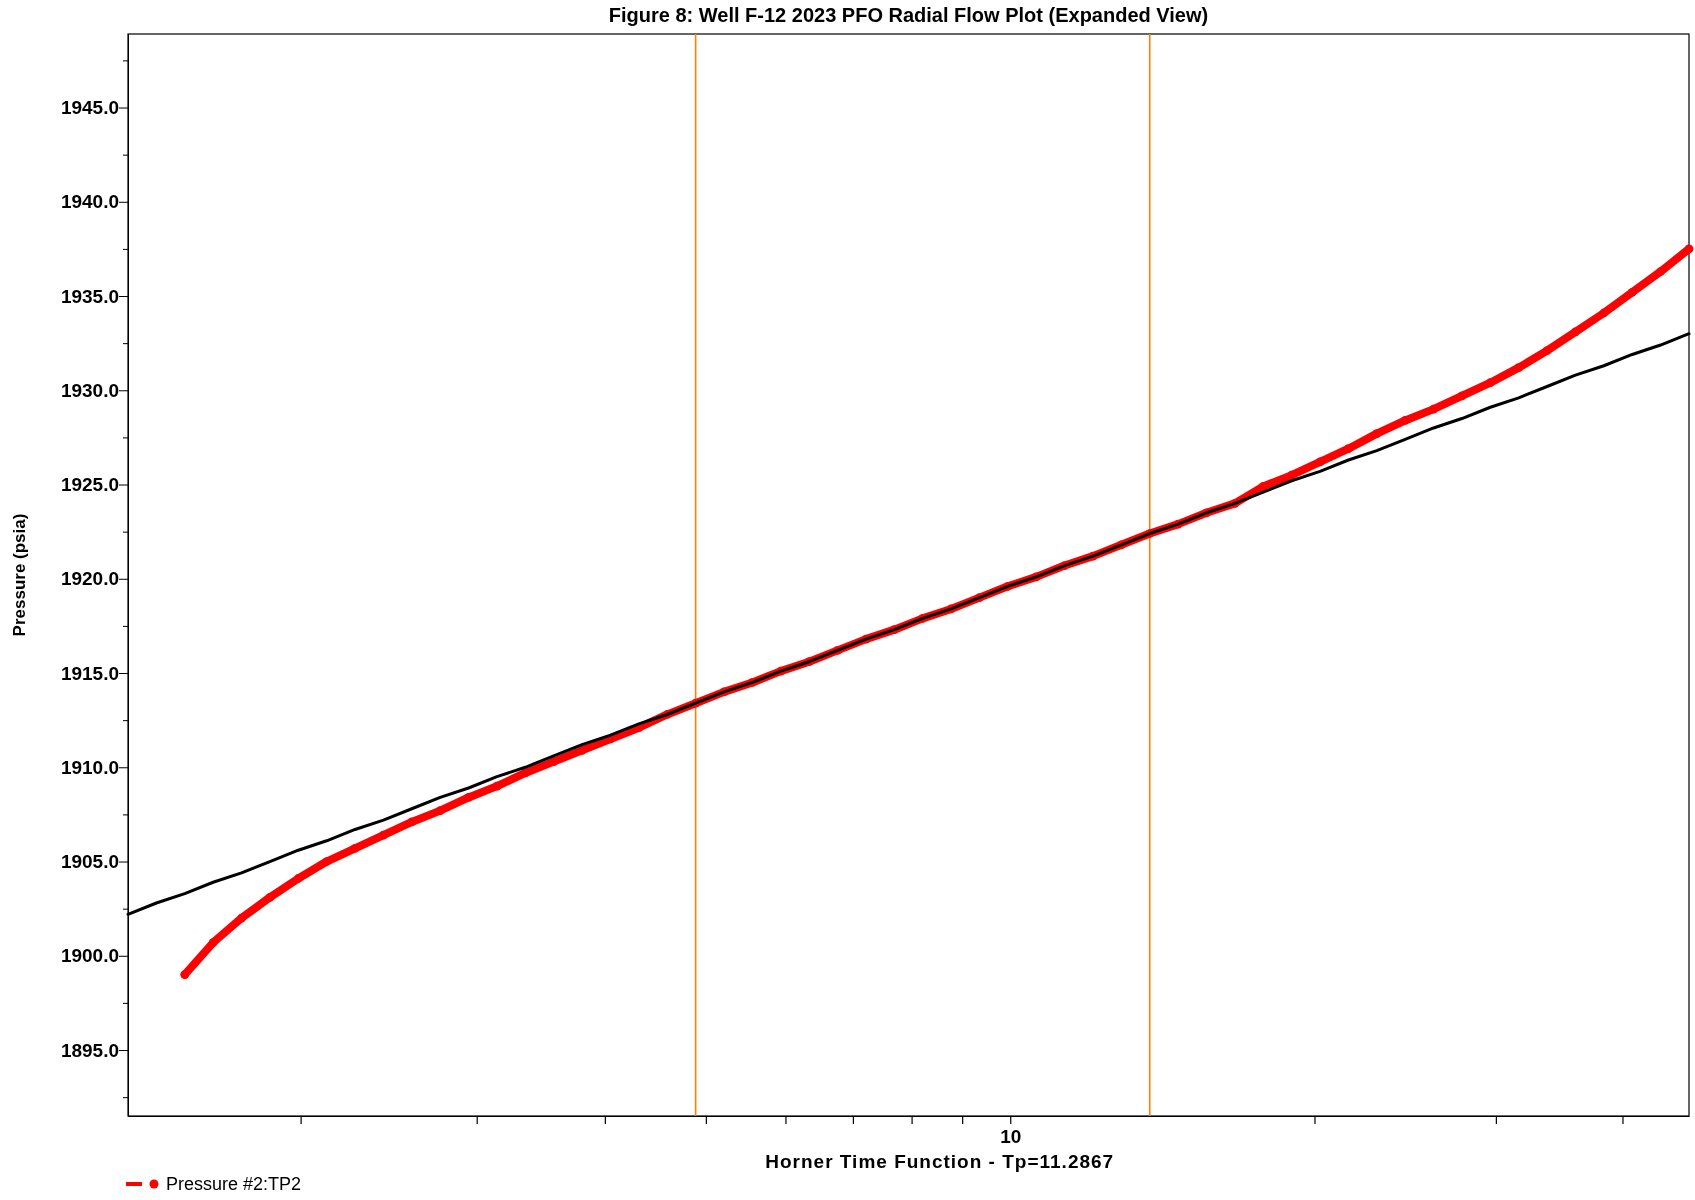  Describe the element at coordinates (89, 579) in the screenshot. I see `y-tick-label: 1920.0` at that location.